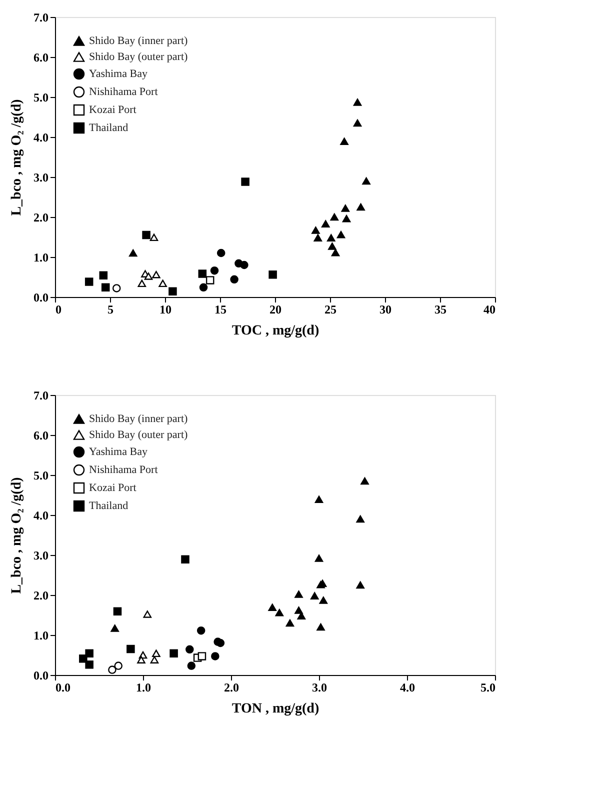 The width and height of the screenshot is (598, 790). What do you see at coordinates (407, 687) in the screenshot?
I see `x-tick-label: 4.0` at bounding box center [407, 687].